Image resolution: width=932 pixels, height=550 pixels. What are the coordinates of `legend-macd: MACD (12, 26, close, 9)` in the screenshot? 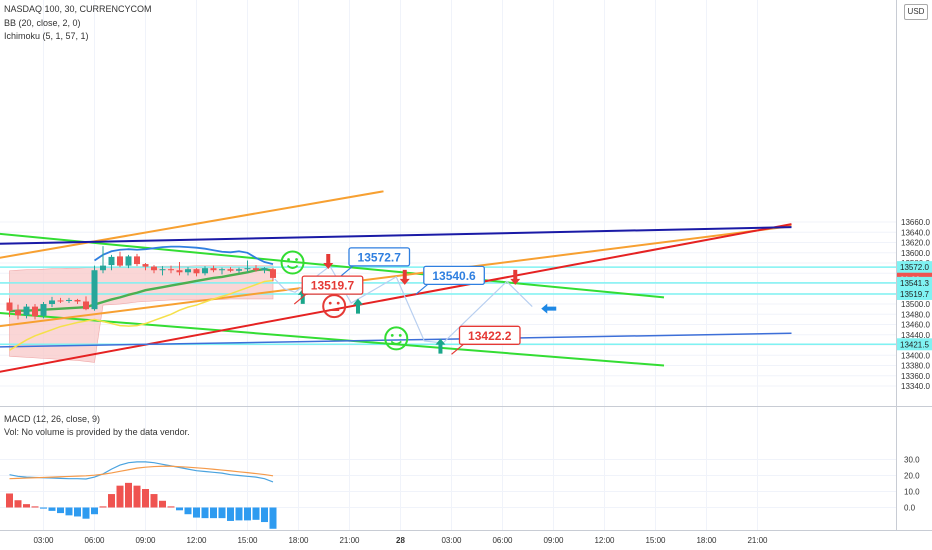 It's located at (52, 419).